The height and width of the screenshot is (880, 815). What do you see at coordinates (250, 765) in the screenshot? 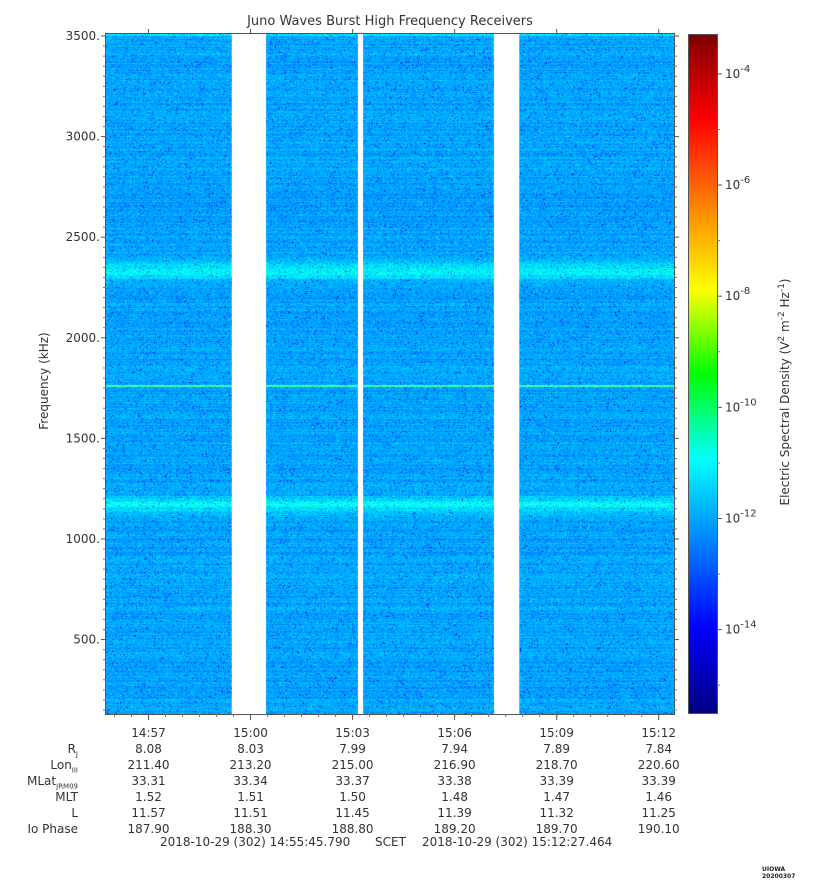
I see `ephemeris-value: 213.20` at bounding box center [250, 765].